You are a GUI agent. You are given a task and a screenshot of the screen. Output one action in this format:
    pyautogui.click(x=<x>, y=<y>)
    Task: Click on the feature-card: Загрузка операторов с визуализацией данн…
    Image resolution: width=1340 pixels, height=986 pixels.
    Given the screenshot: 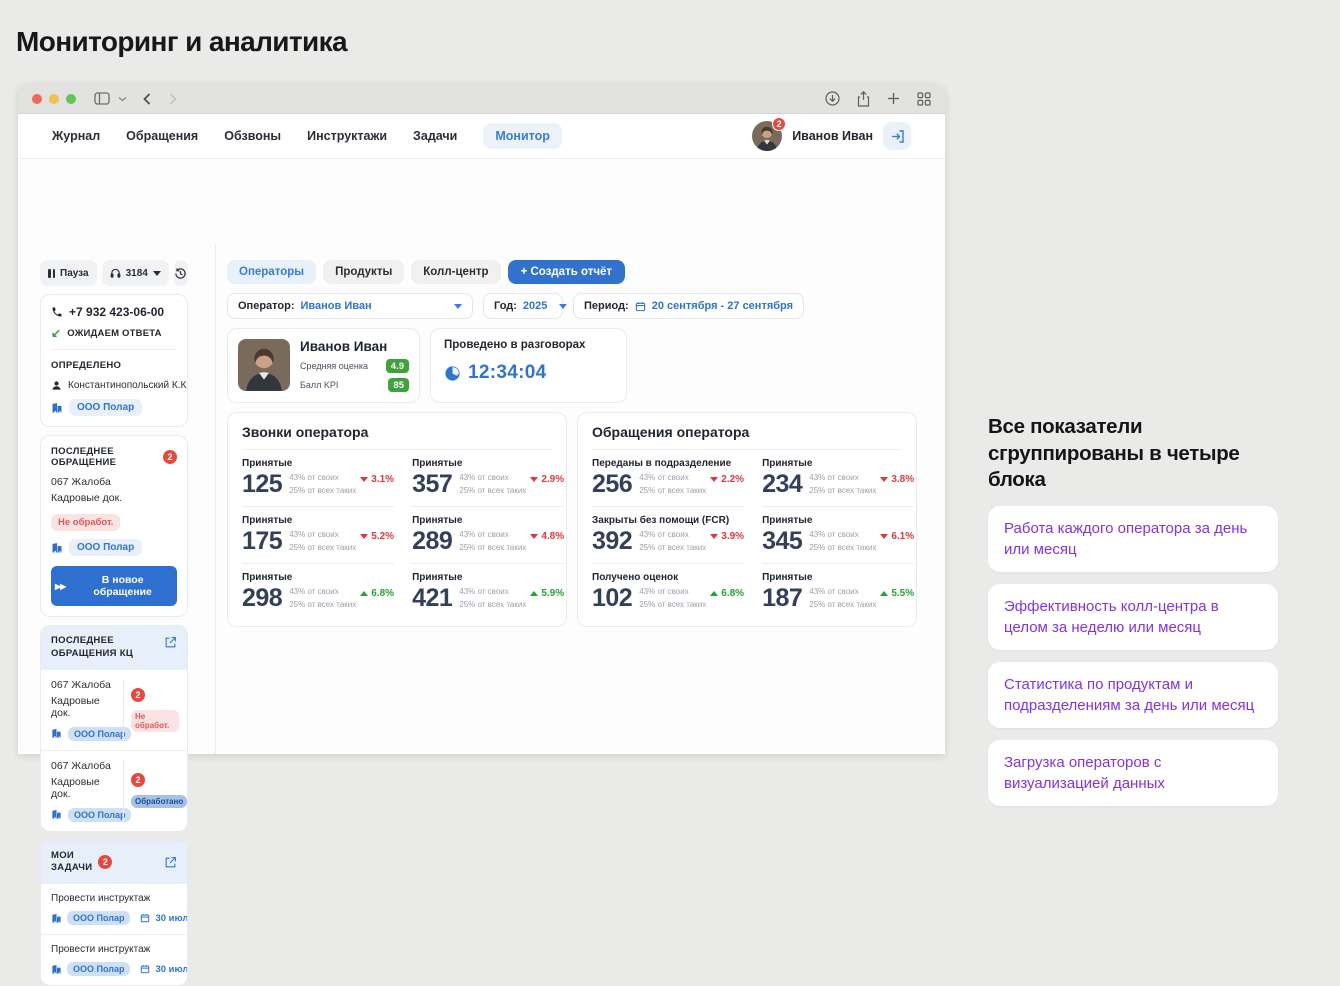 What is the action you would take?
    pyautogui.click(x=1133, y=772)
    